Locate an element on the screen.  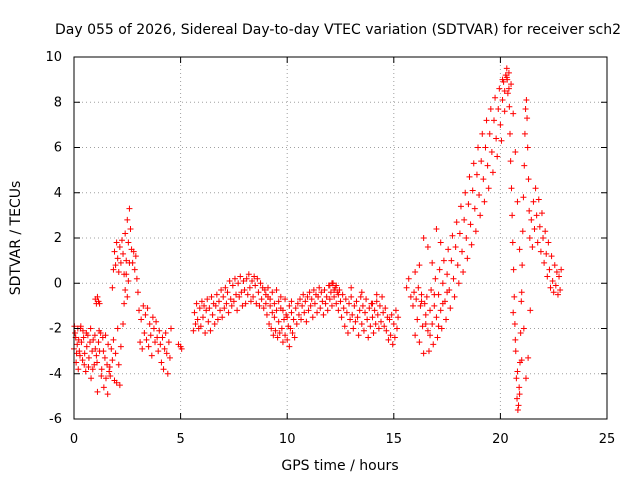
y-tick-label: 0 is located at coordinates (58, 283).